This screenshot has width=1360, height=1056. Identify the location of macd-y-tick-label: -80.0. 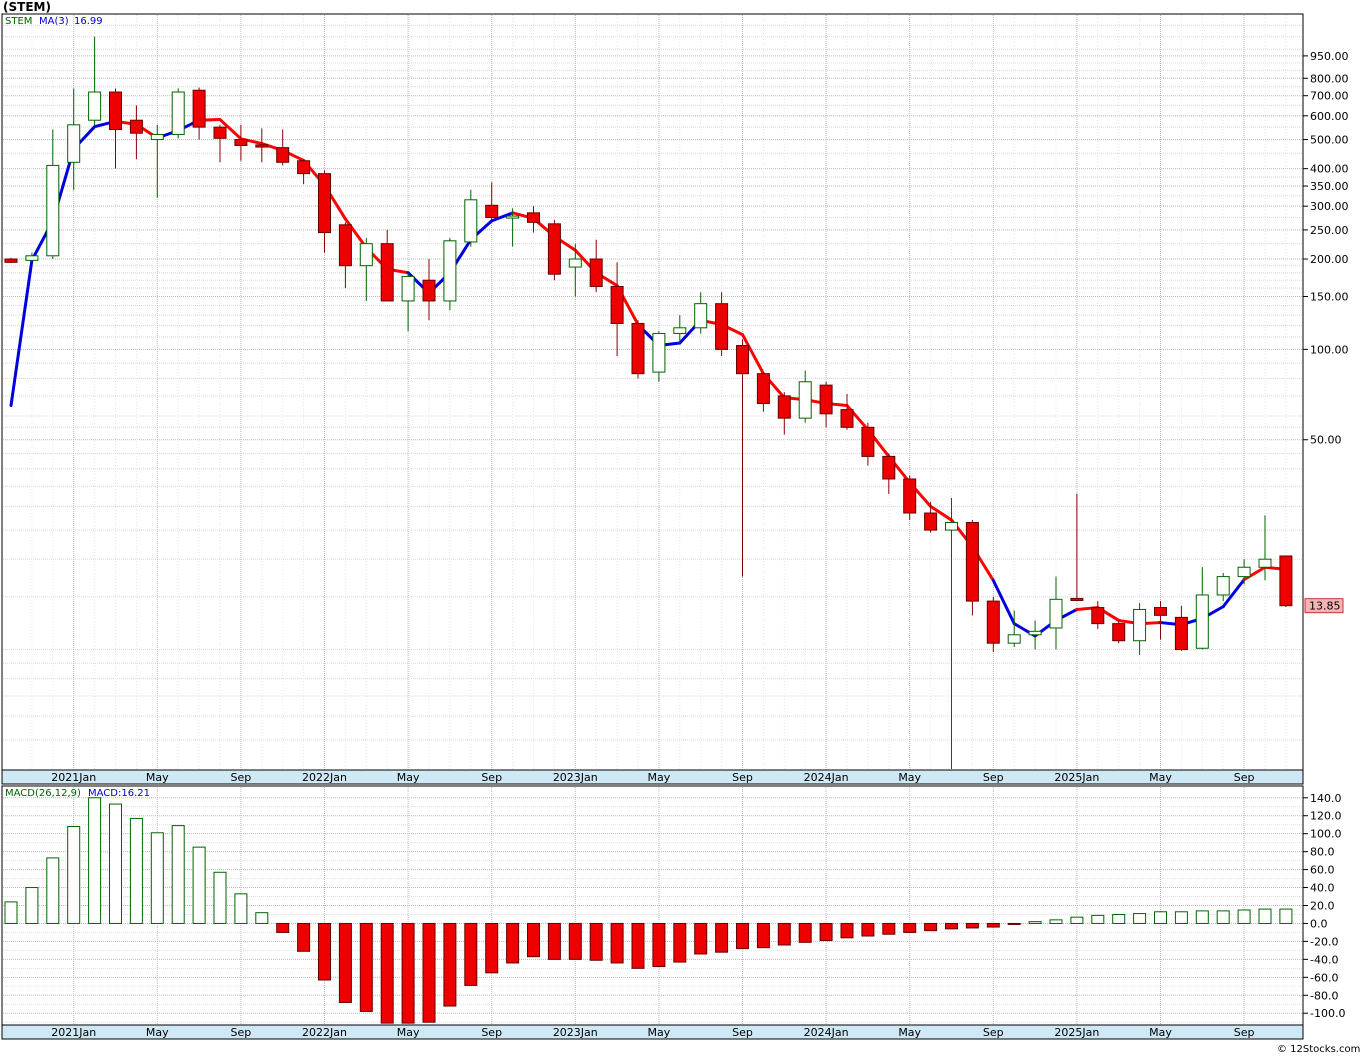
(1324, 995).